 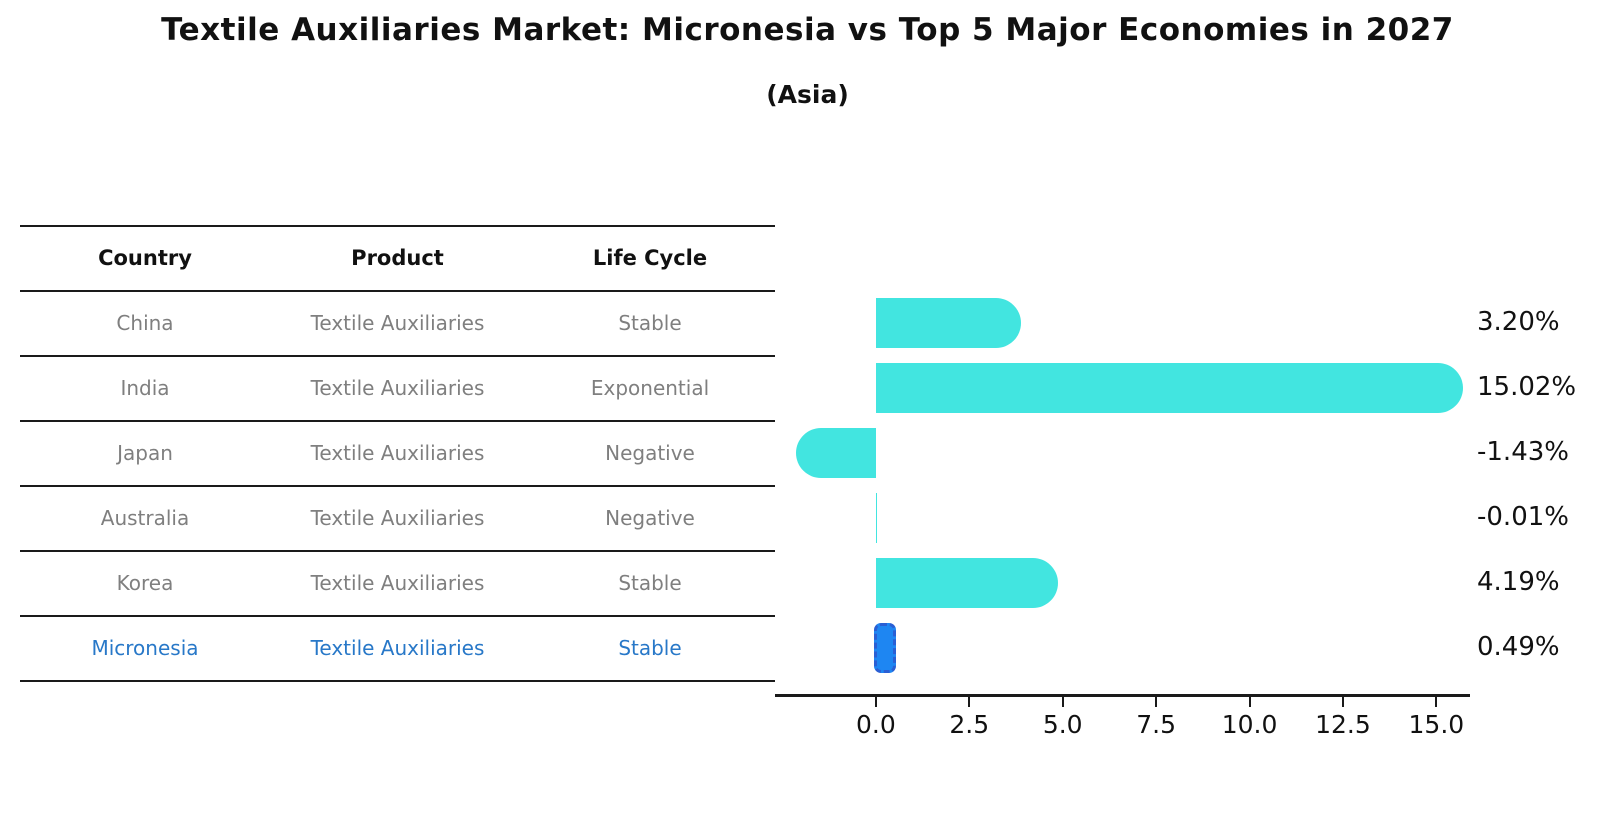 What do you see at coordinates (145, 322) in the screenshot?
I see `cell-country: China` at bounding box center [145, 322].